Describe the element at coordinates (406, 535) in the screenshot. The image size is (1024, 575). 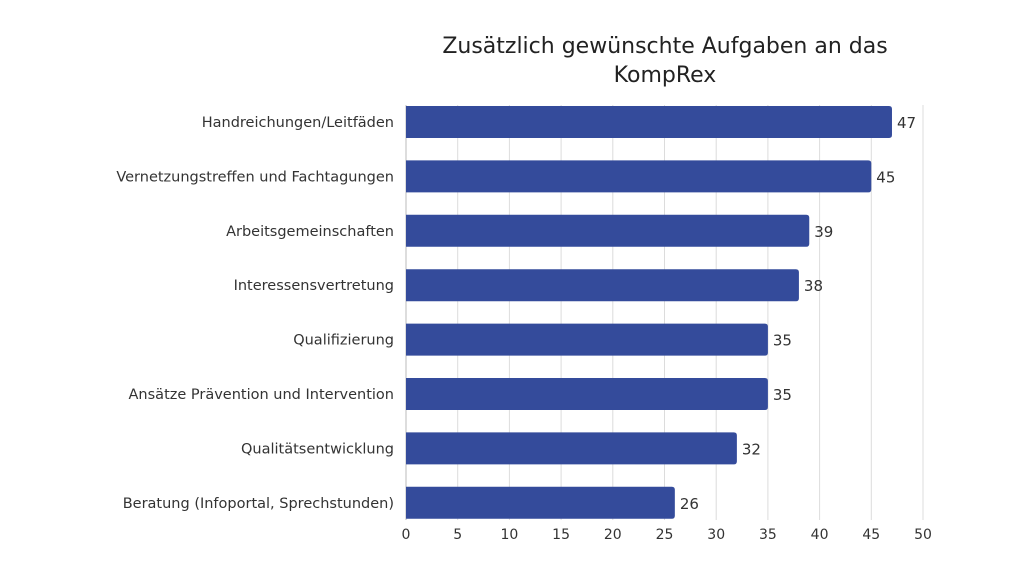
I see `x-tick-label: 0` at that location.